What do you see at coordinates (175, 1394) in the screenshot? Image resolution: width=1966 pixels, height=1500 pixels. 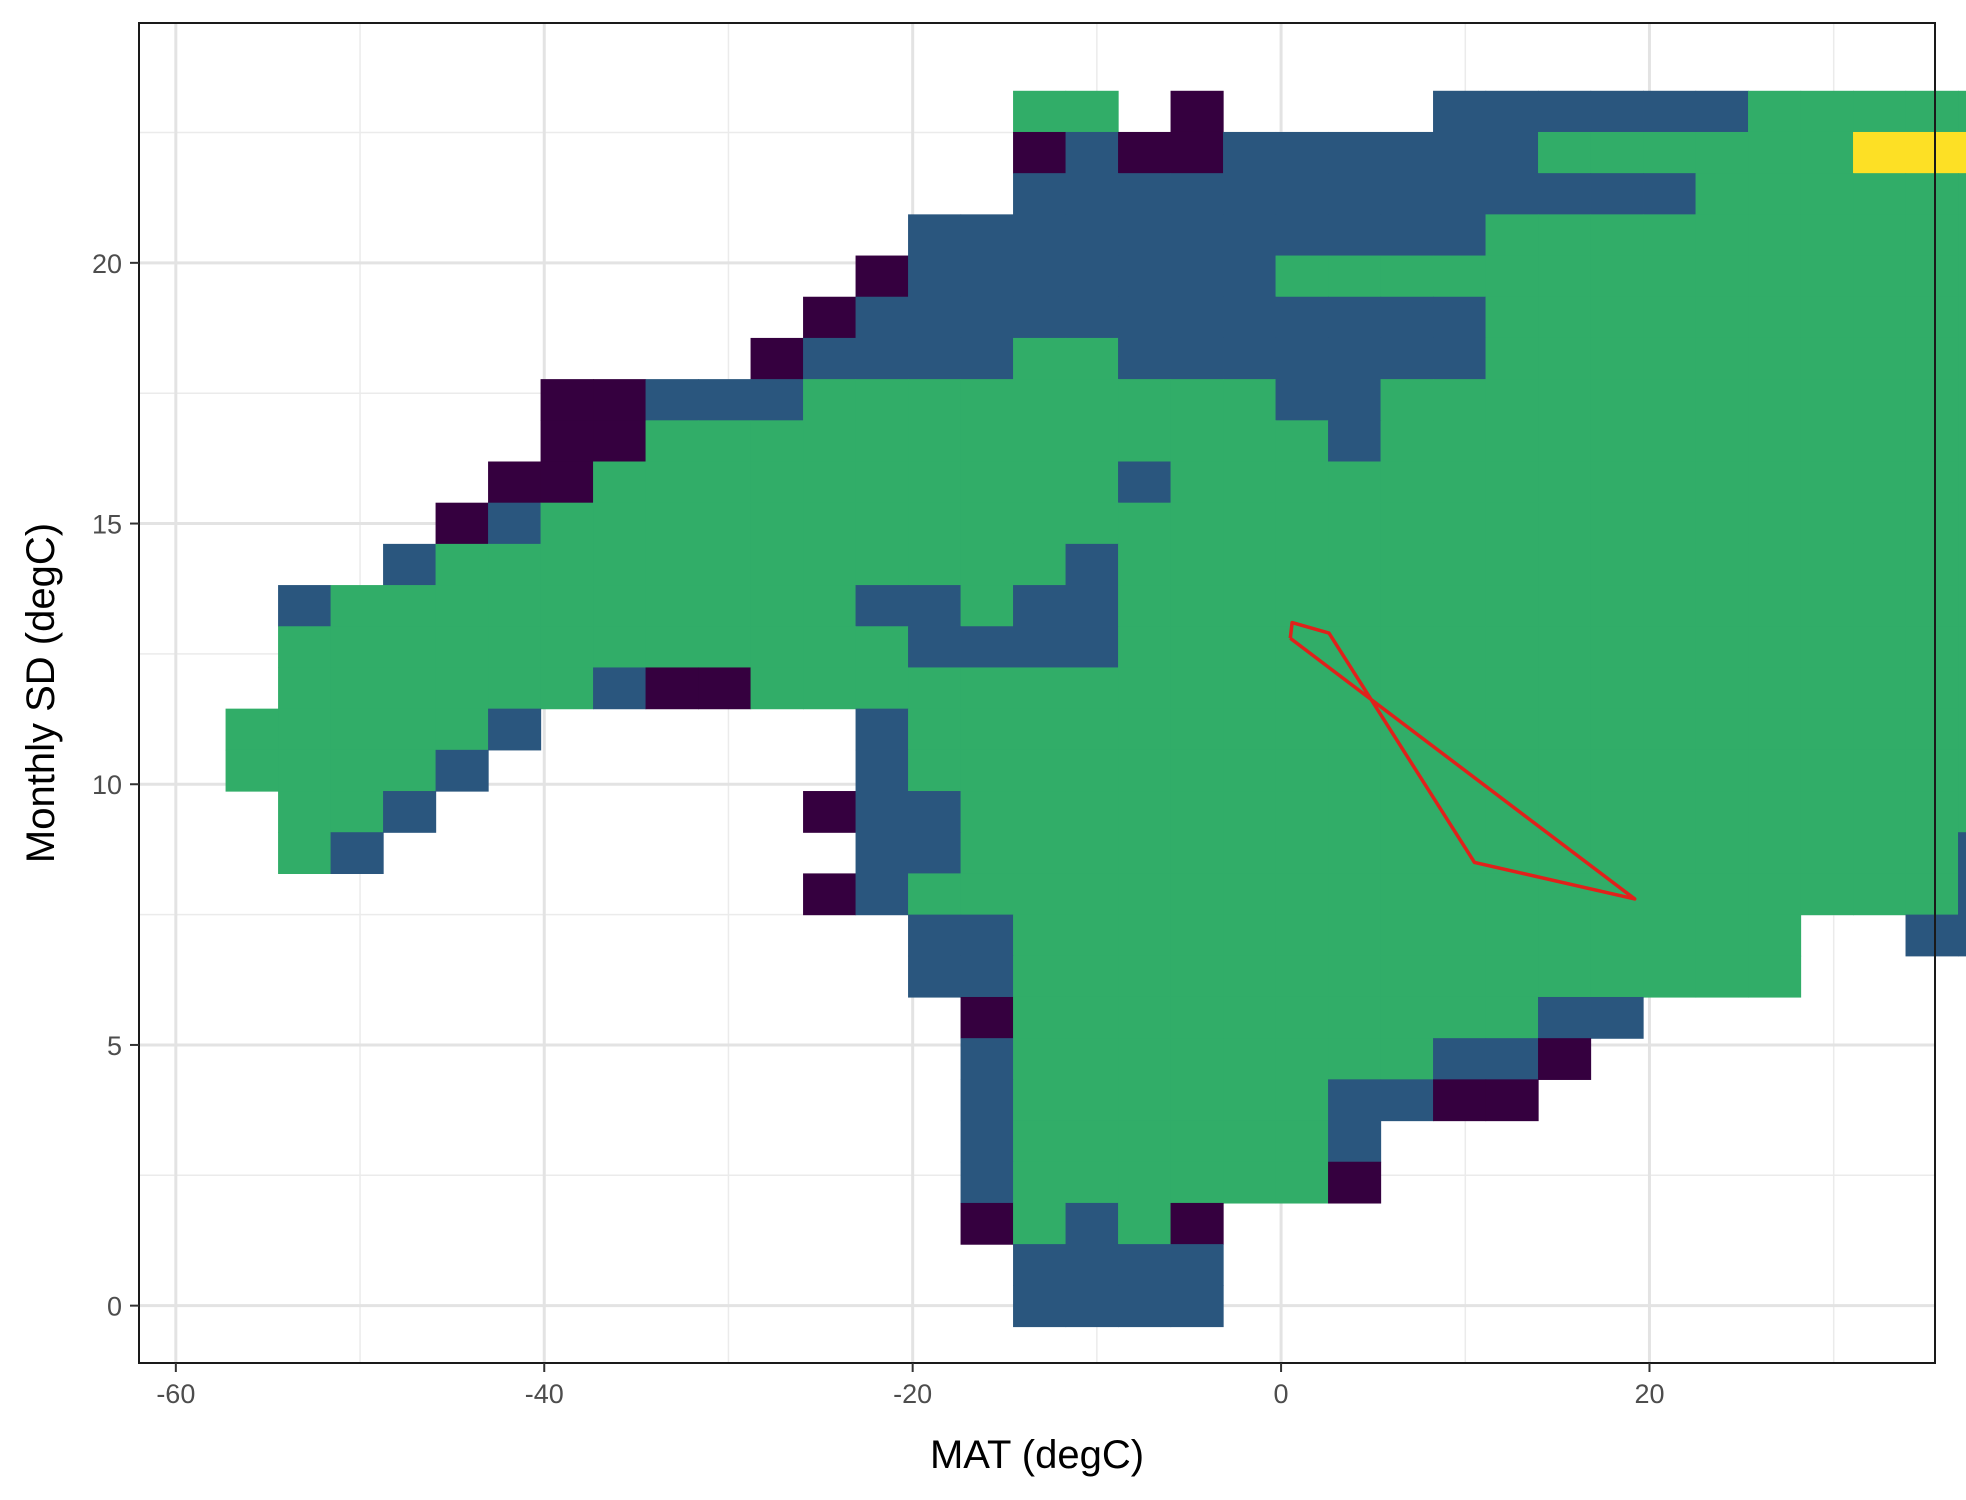 I see `x-tick-label: -60` at bounding box center [175, 1394].